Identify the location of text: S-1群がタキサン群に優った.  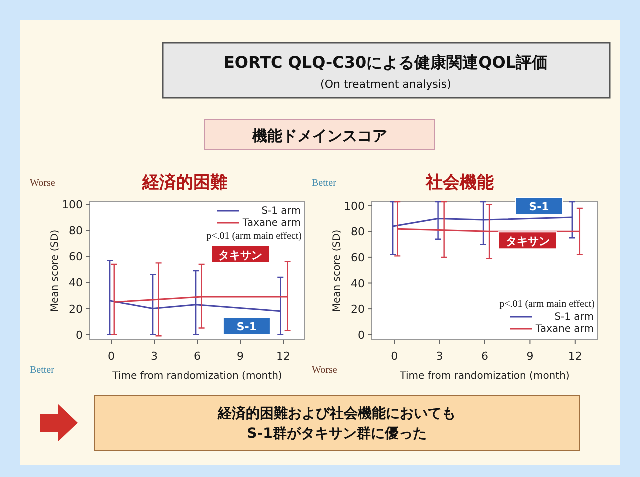
(337, 434).